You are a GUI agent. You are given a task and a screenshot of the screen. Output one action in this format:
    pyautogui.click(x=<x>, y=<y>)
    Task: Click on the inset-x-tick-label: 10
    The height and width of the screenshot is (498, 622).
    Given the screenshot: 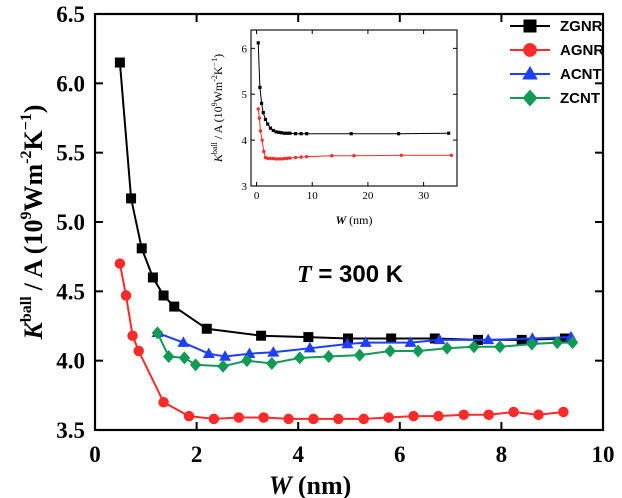 What is the action you would take?
    pyautogui.click(x=313, y=196)
    